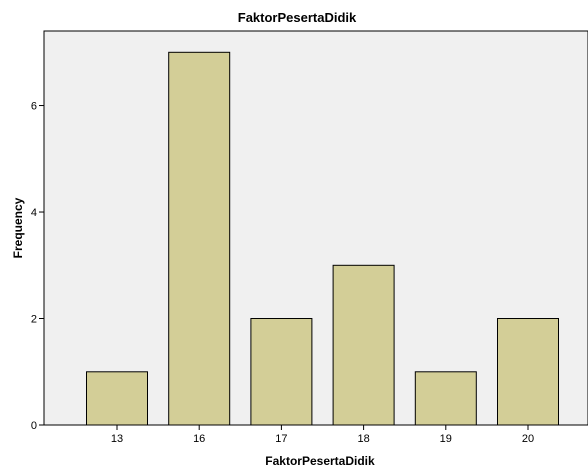 The width and height of the screenshot is (588, 476). Describe the element at coordinates (322, 435) in the screenshot. I see `x-axis-ticks: 13 16 17 18 19 20` at that location.